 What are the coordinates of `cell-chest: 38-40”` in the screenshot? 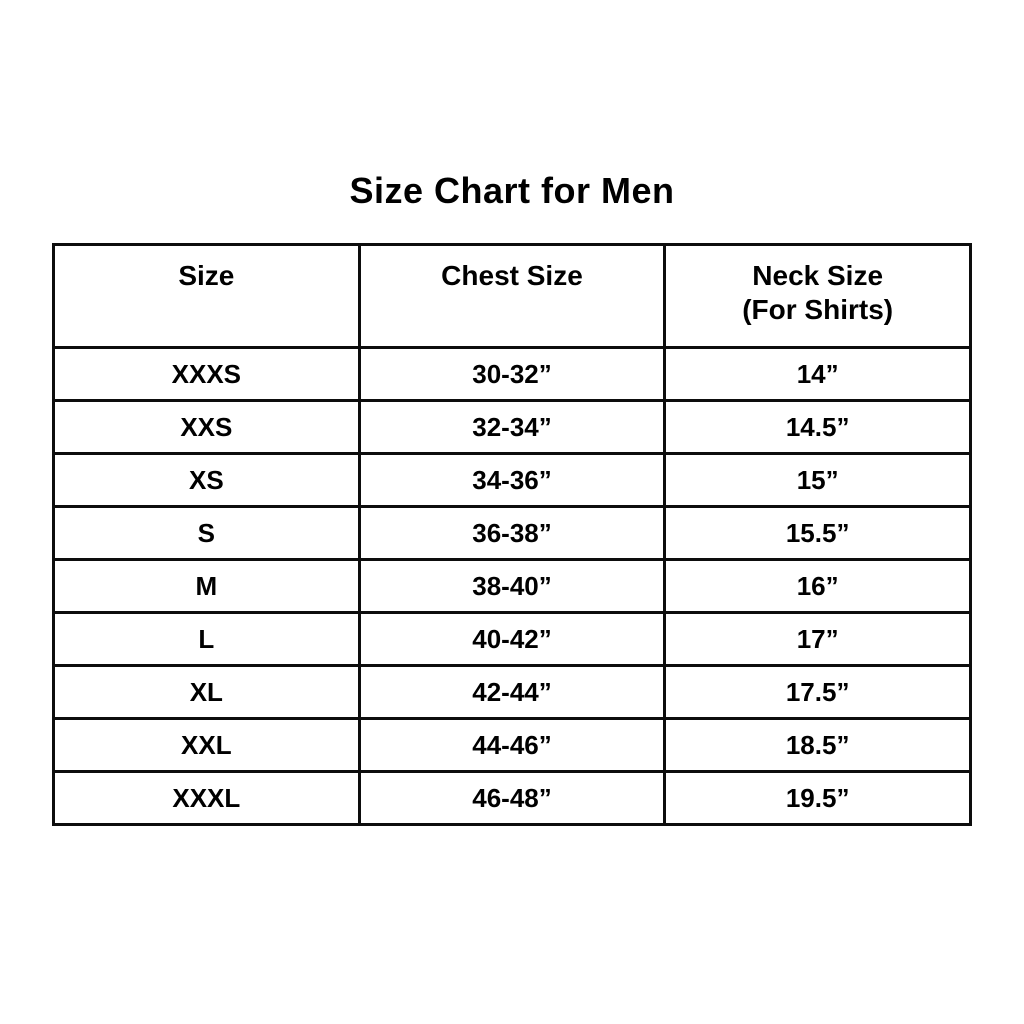 It's located at (512, 586).